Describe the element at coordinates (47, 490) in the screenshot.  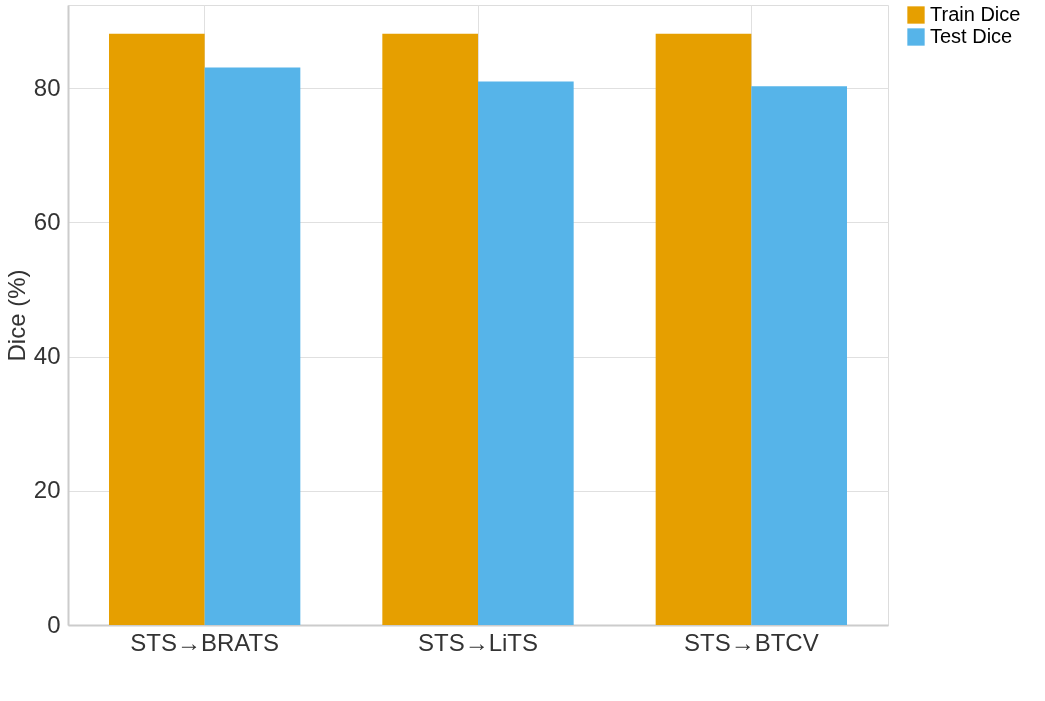
I see `y-tick-label: 20` at that location.